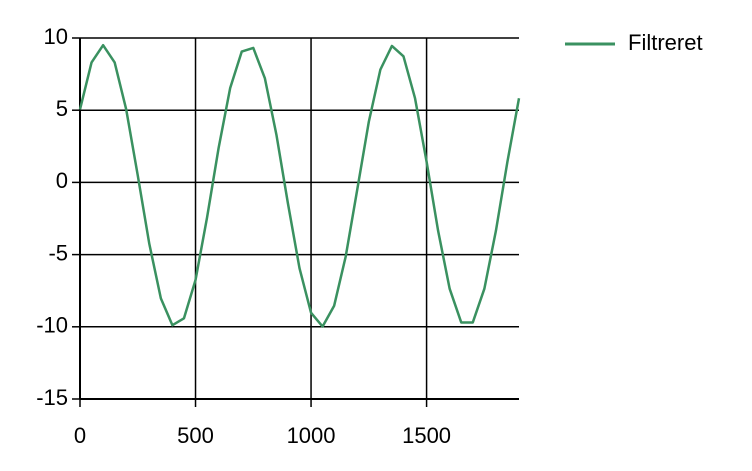 This screenshot has width=752, height=471. Describe the element at coordinates (52, 397) in the screenshot. I see `y-tick-label: -15` at that location.